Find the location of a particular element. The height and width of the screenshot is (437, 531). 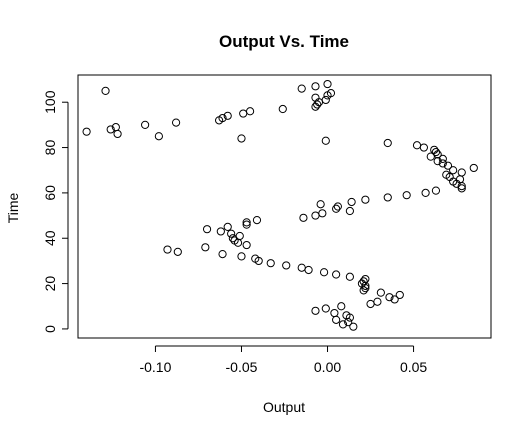

y-tick-label: 0 is located at coordinates (50, 329).